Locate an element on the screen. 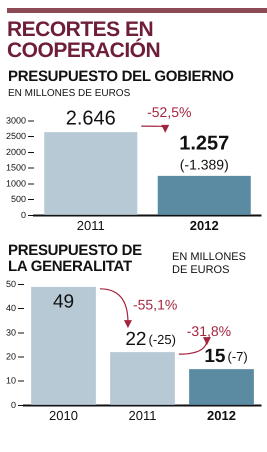 The image size is (267, 452). data-label: 2.646 is located at coordinates (91, 119).